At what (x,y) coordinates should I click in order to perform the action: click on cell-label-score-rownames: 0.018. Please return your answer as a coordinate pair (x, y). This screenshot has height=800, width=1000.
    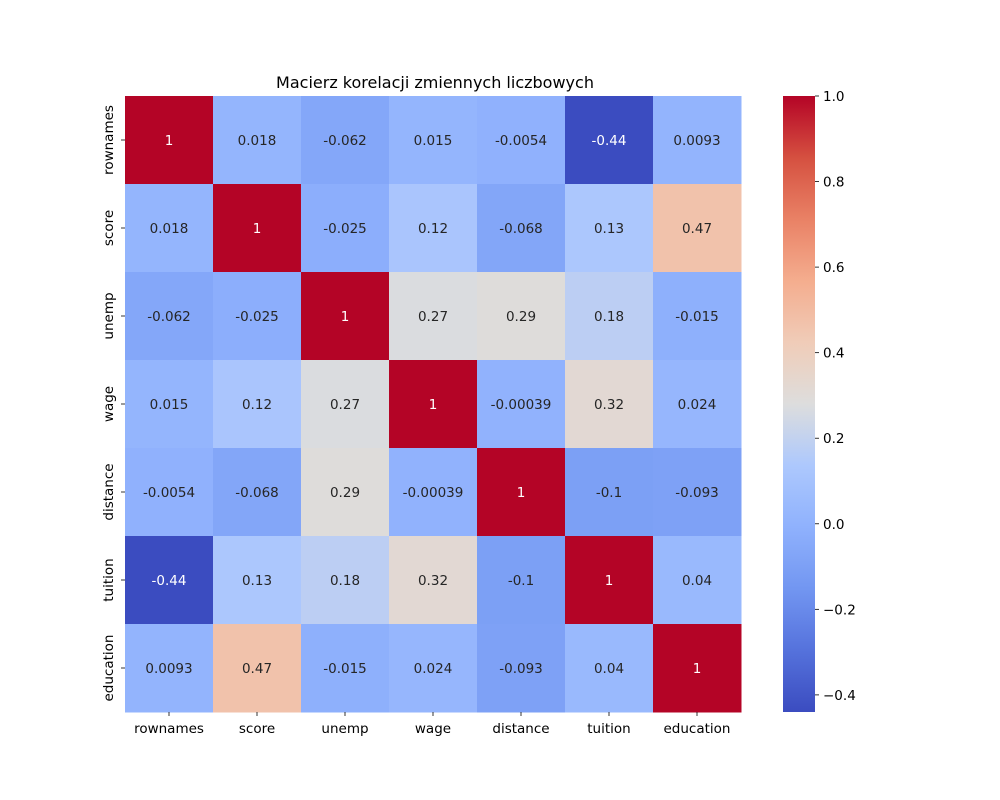
    Looking at the image, I should click on (169, 229).